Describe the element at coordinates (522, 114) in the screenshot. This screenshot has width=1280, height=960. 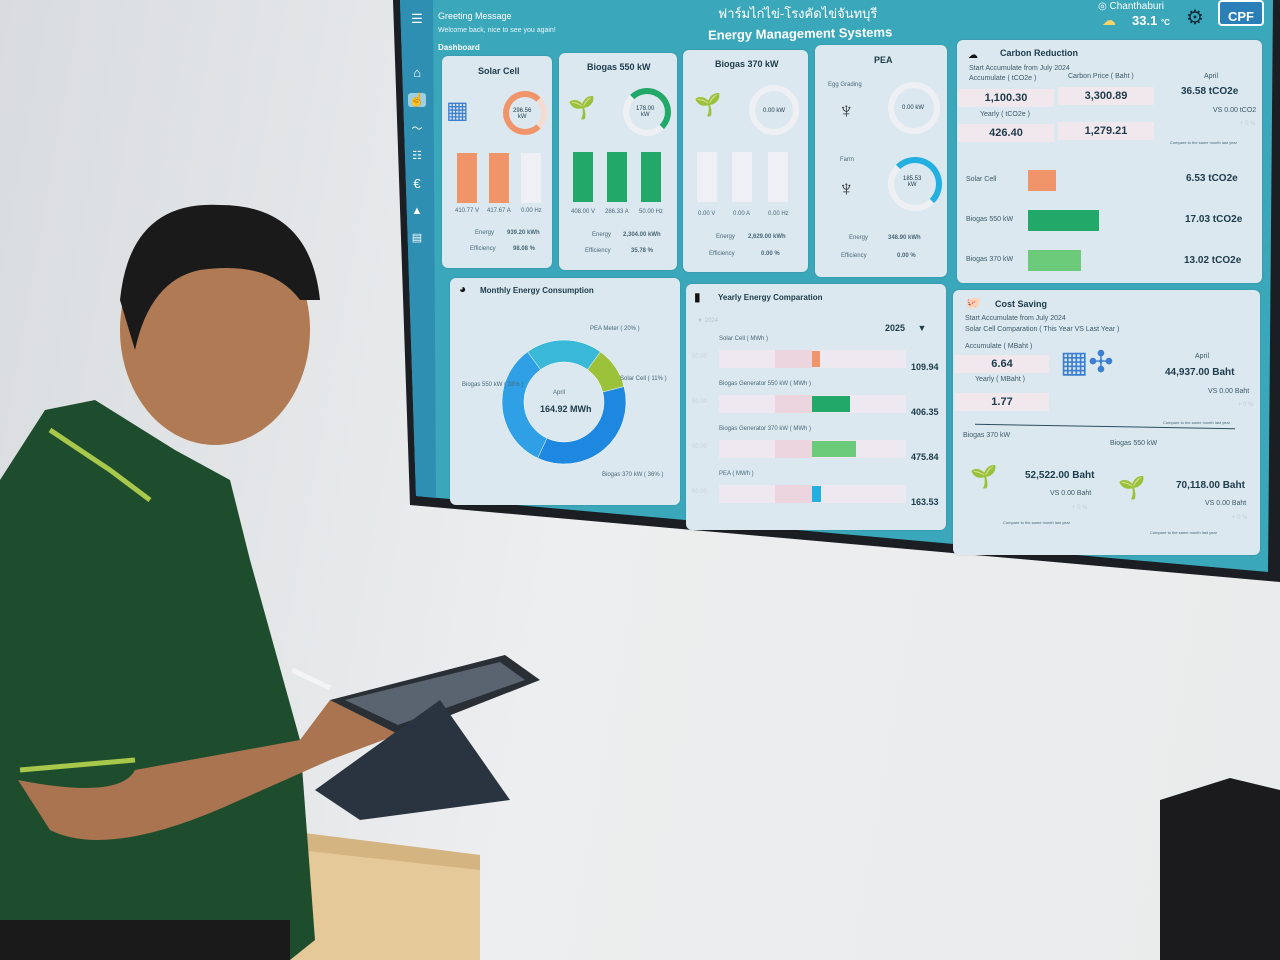
I see `solar-gauge-value: 296.56 kW` at that location.